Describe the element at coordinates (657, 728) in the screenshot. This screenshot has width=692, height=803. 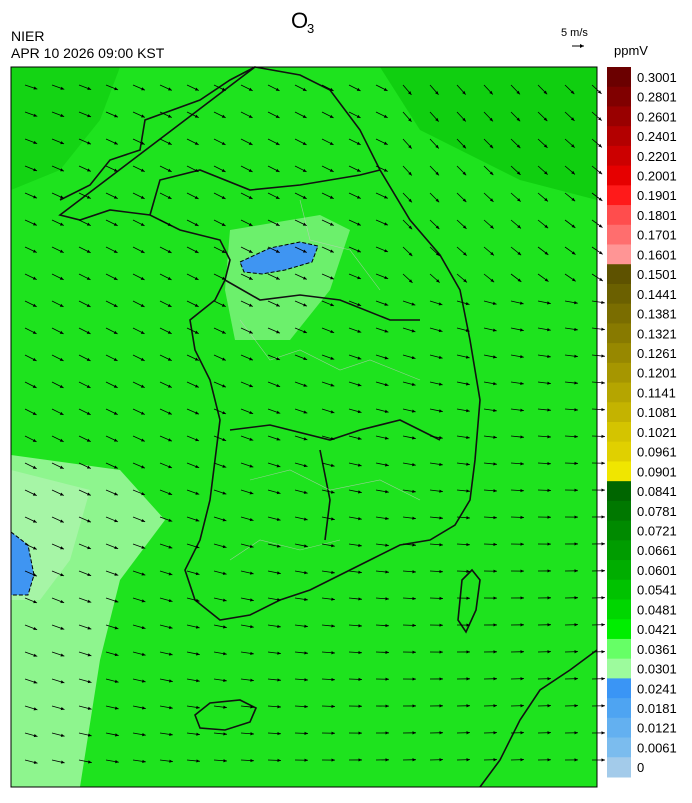
I see `colorbar-label: 0.0121` at that location.